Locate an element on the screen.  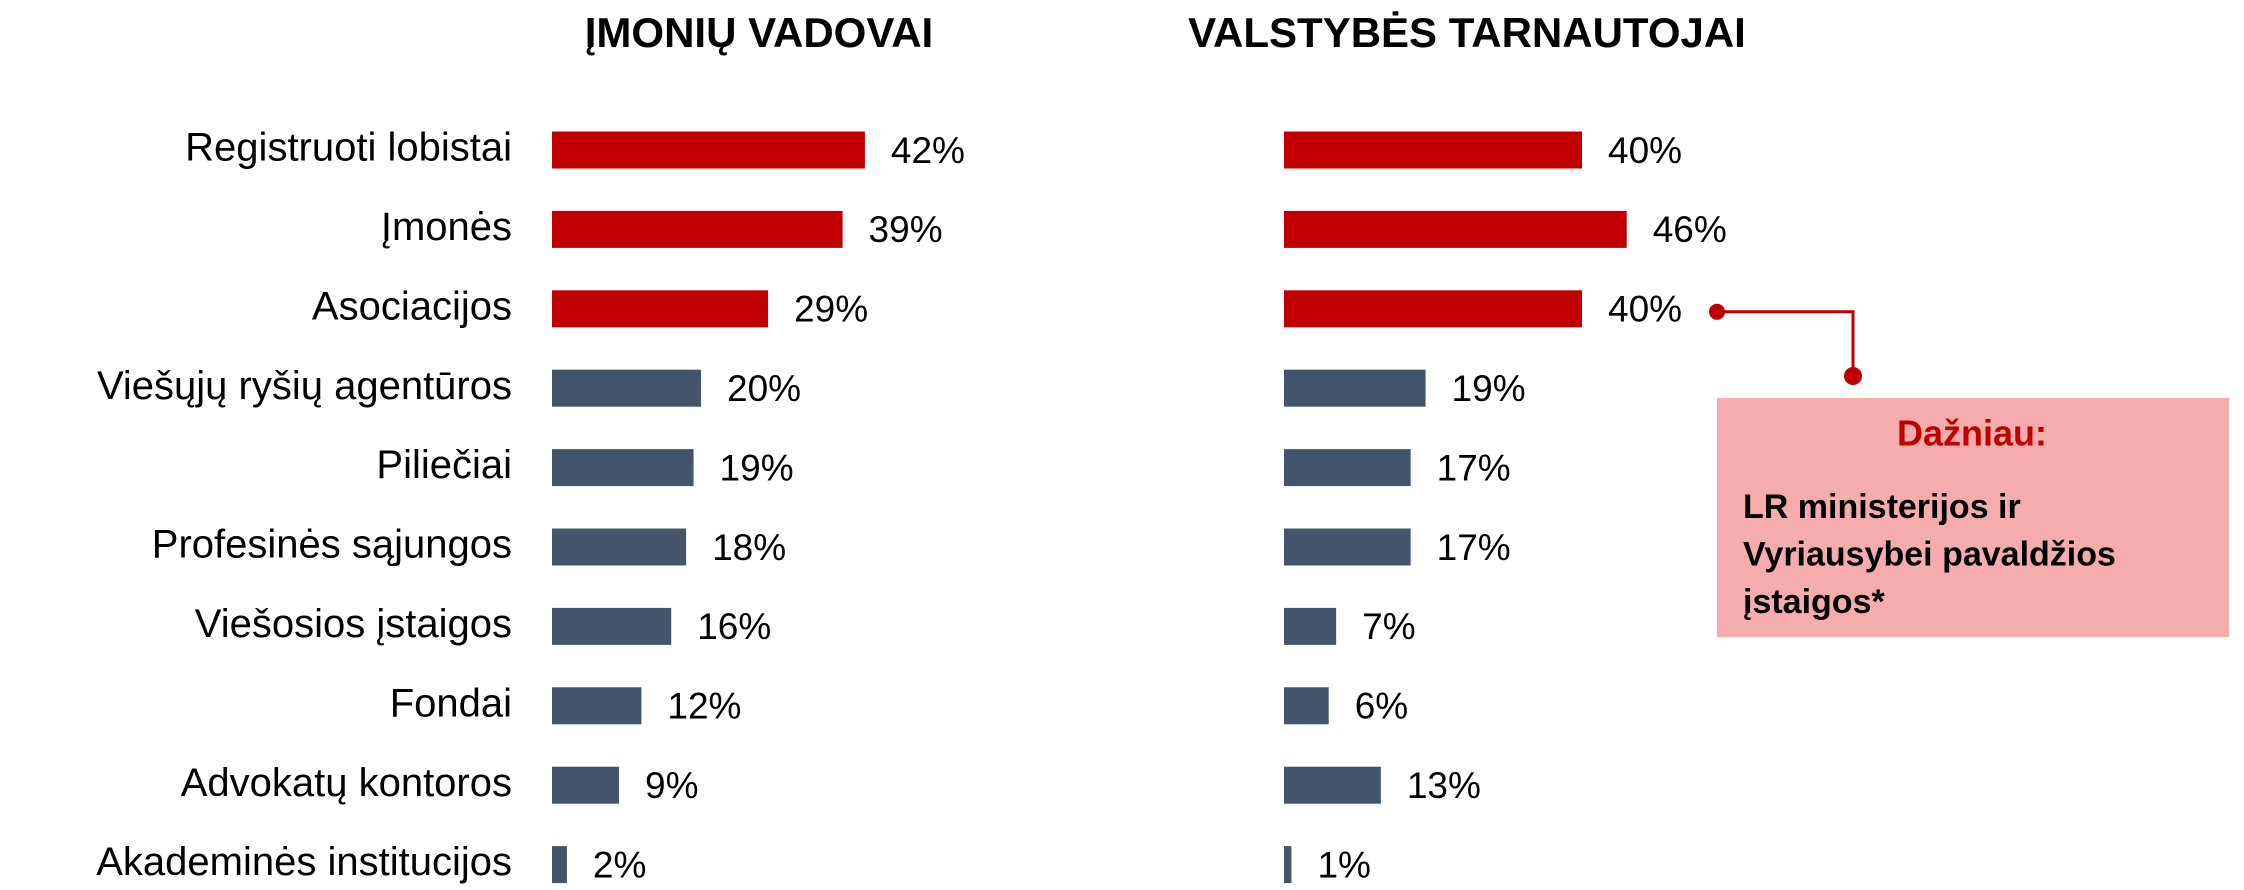
value-label: 16% is located at coordinates (734, 626).